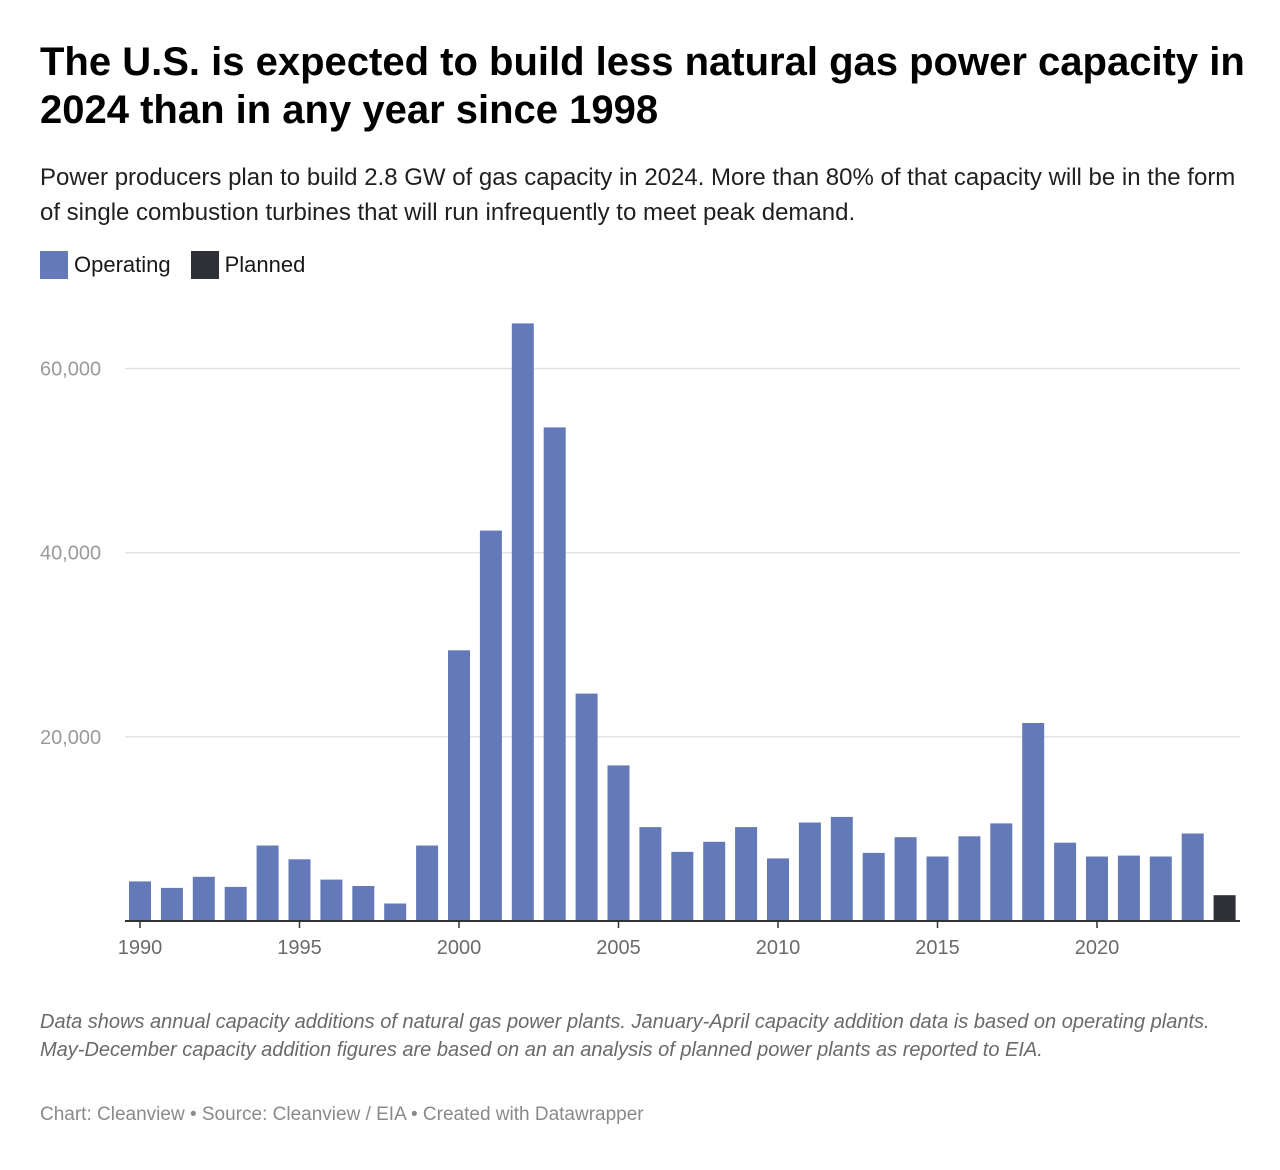 The height and width of the screenshot is (1170, 1280). Describe the element at coordinates (1192, 877) in the screenshot. I see `bar-operating-2023` at that location.